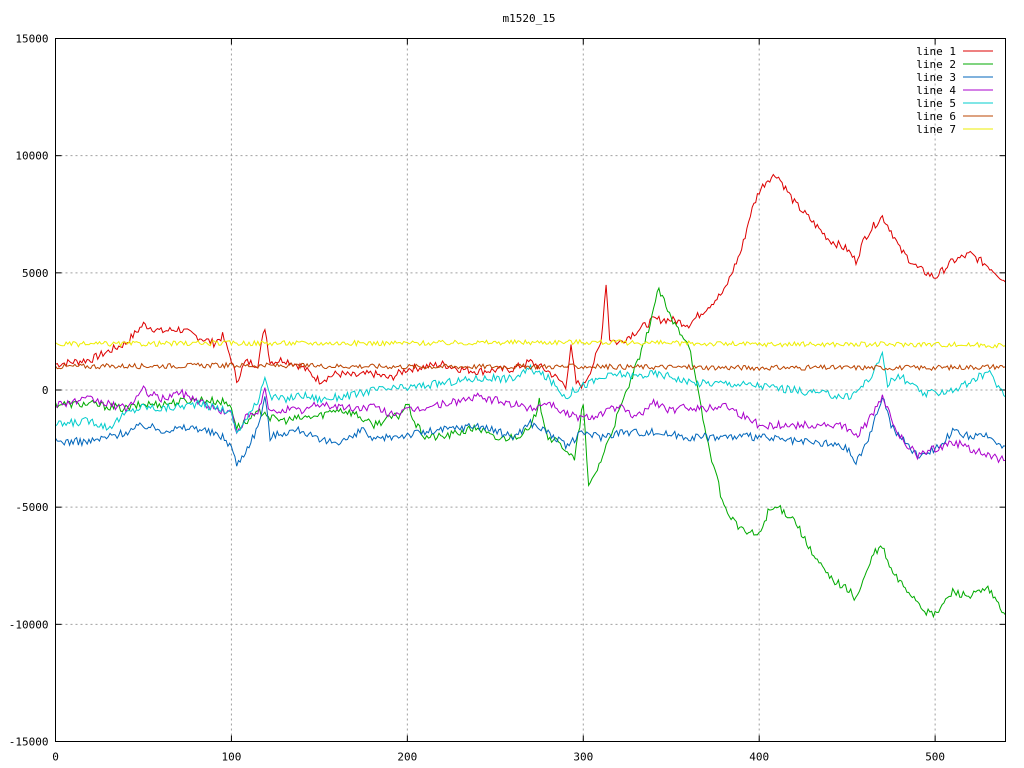 The image size is (1024, 768). I want to click on x-tick-label: 300, so click(583, 757).